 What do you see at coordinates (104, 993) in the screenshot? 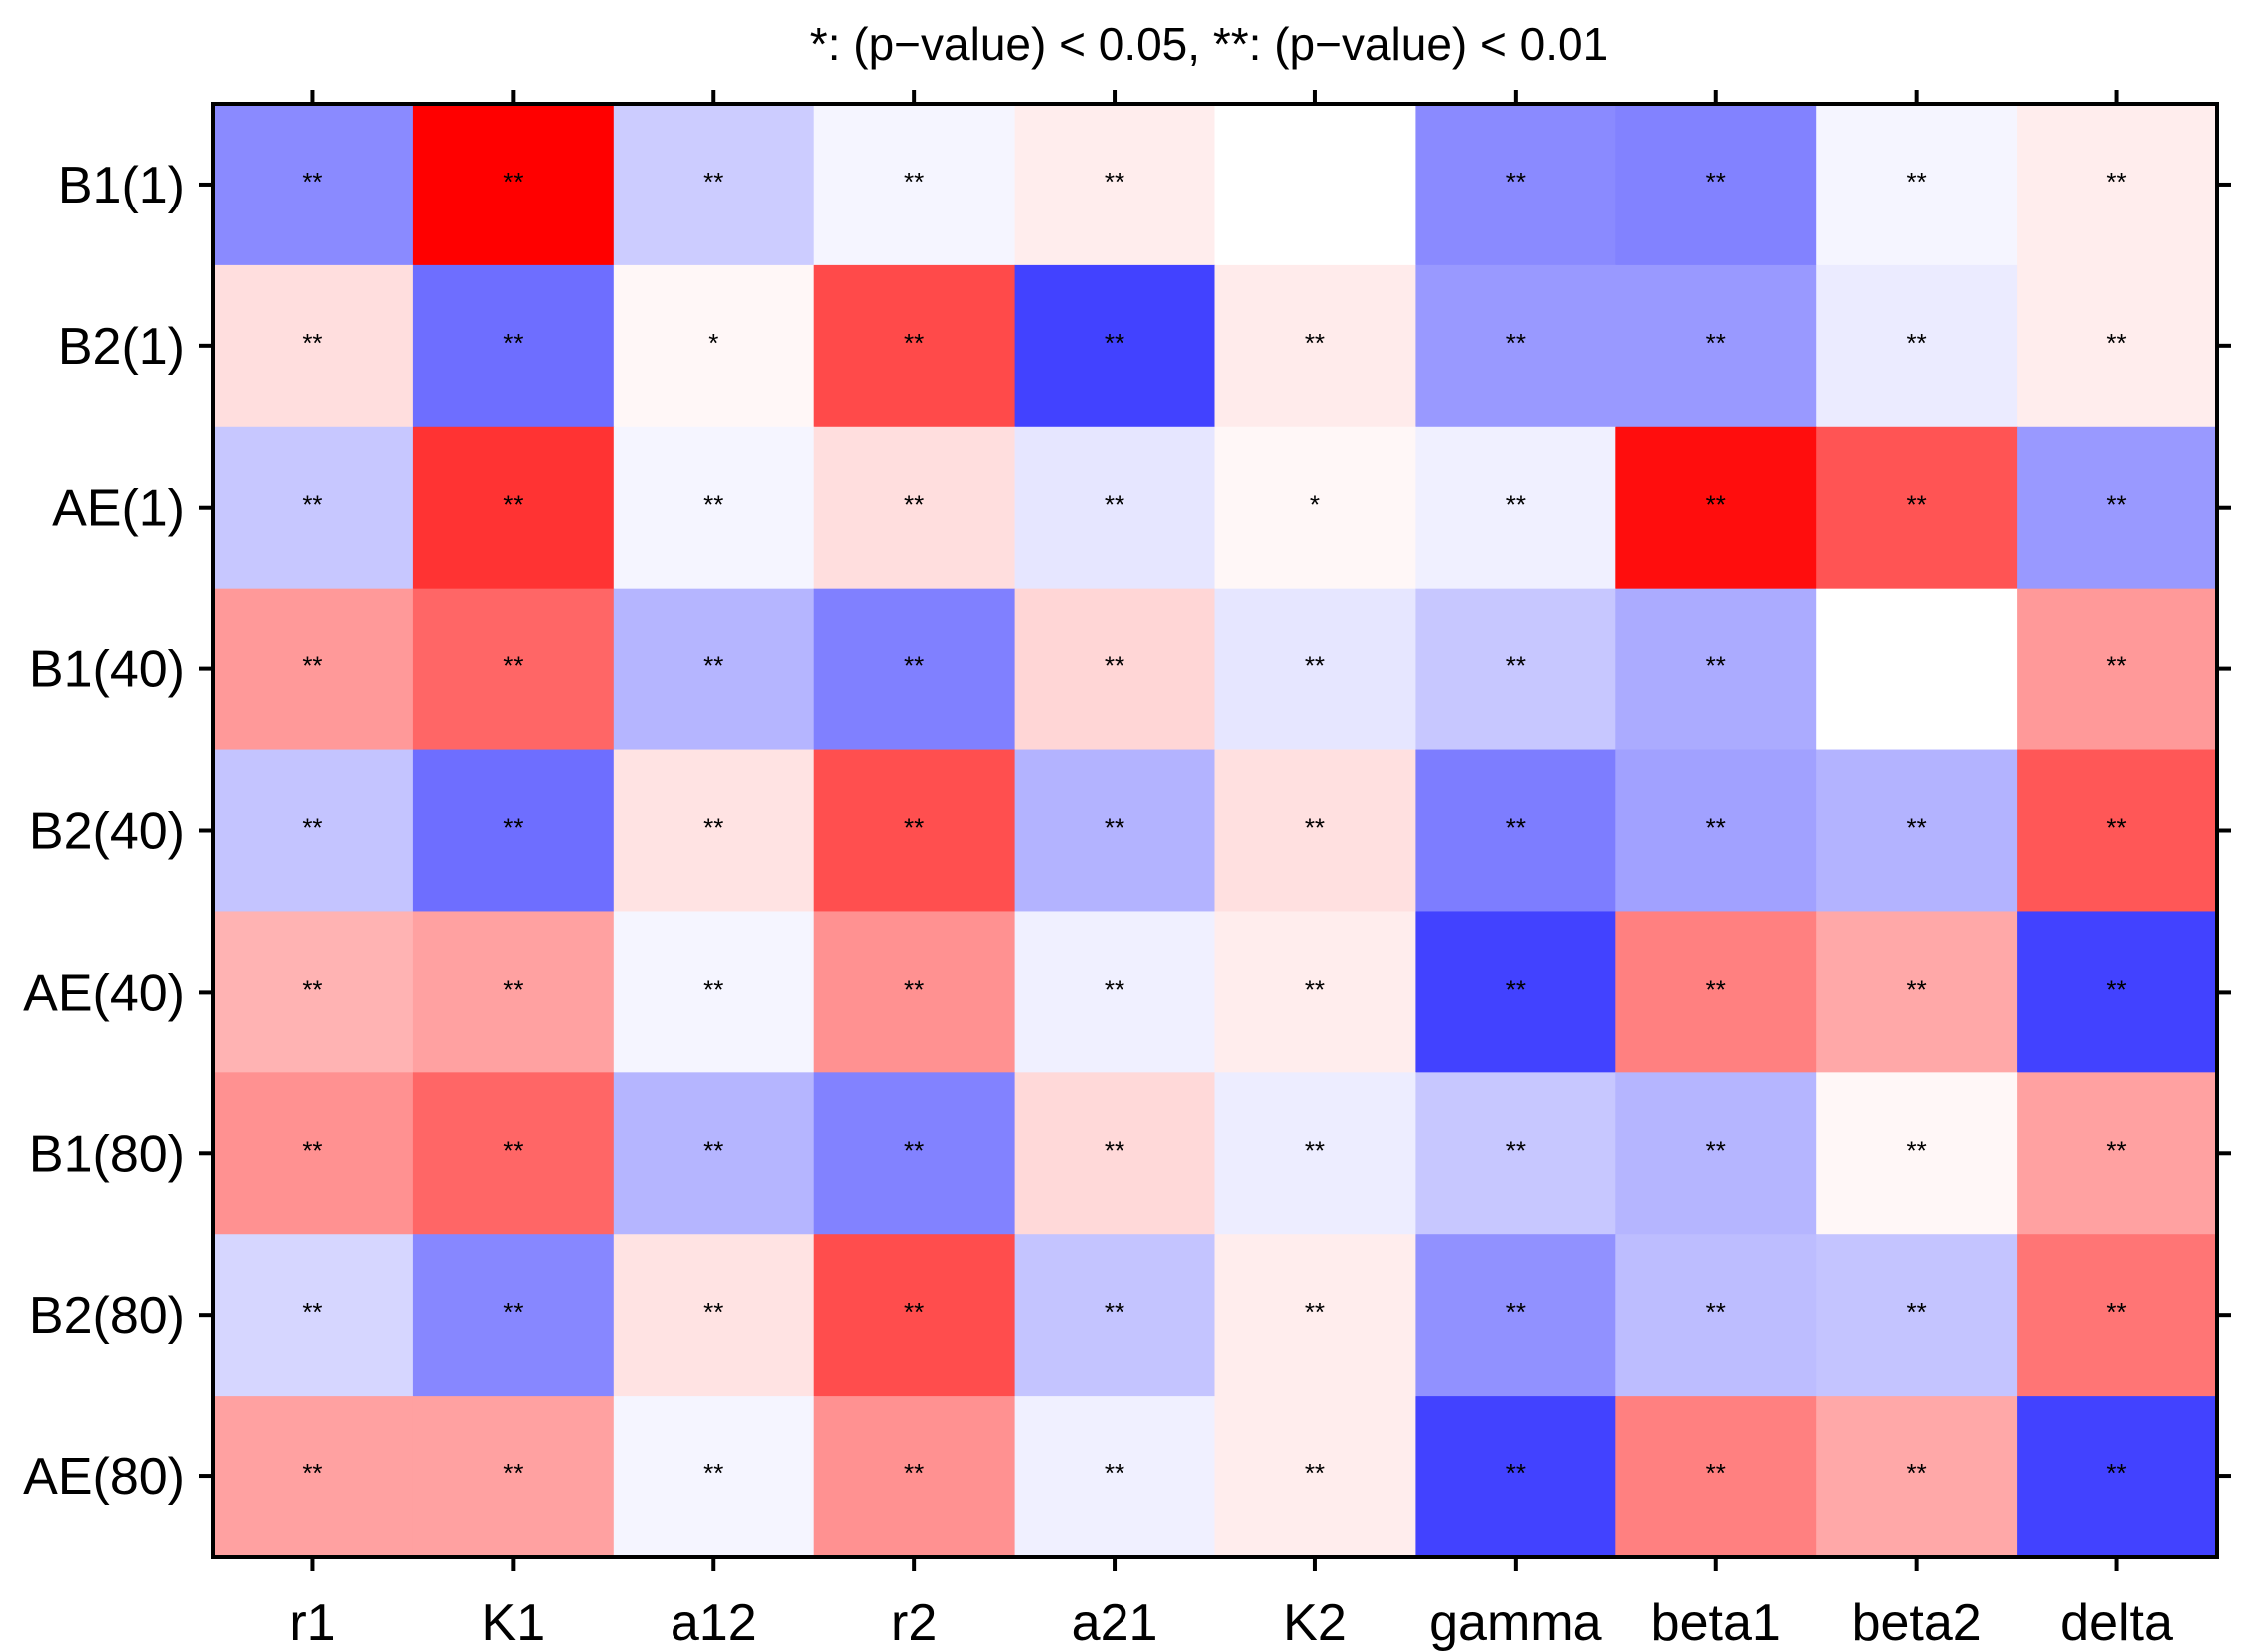
I see `y-tick-label: AE(40)` at bounding box center [104, 993].